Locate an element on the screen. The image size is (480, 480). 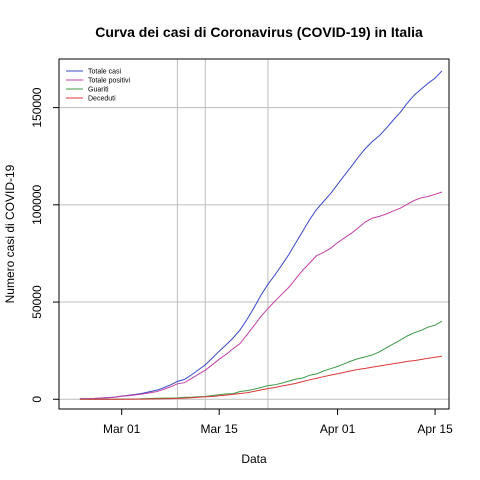
y-axis-label: Numero casi di COVID-19 is located at coordinates (10, 233).